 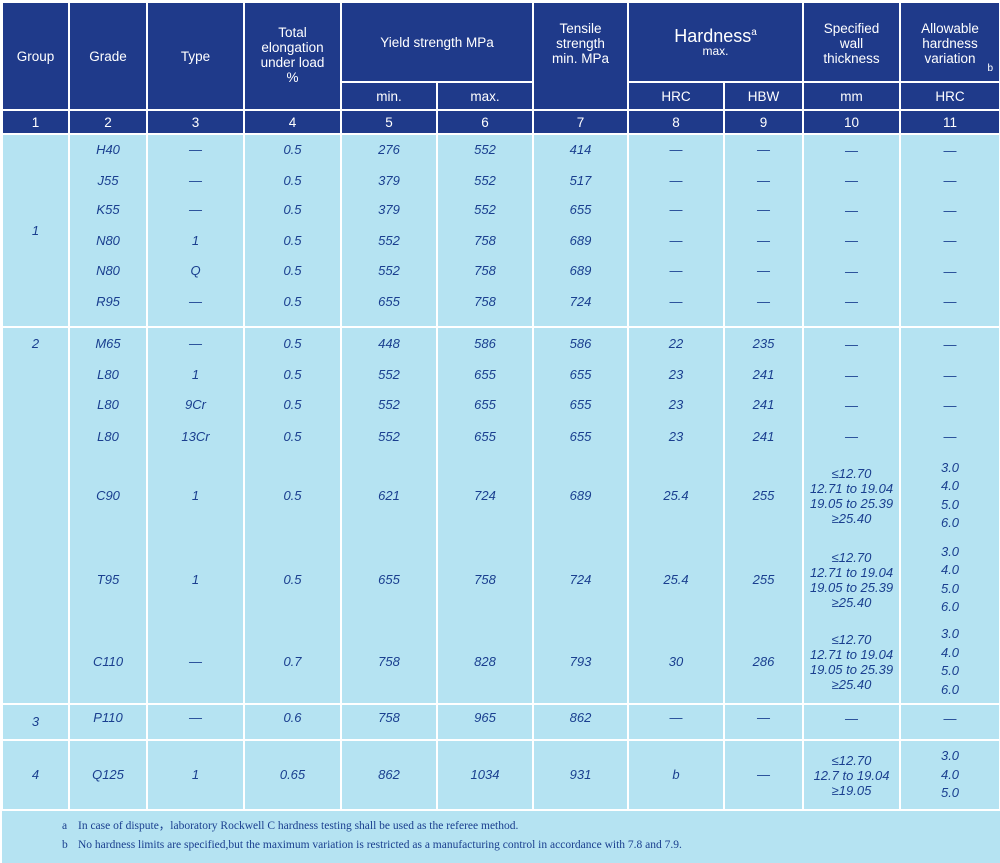 I want to click on column-number: 9, so click(x=763, y=122).